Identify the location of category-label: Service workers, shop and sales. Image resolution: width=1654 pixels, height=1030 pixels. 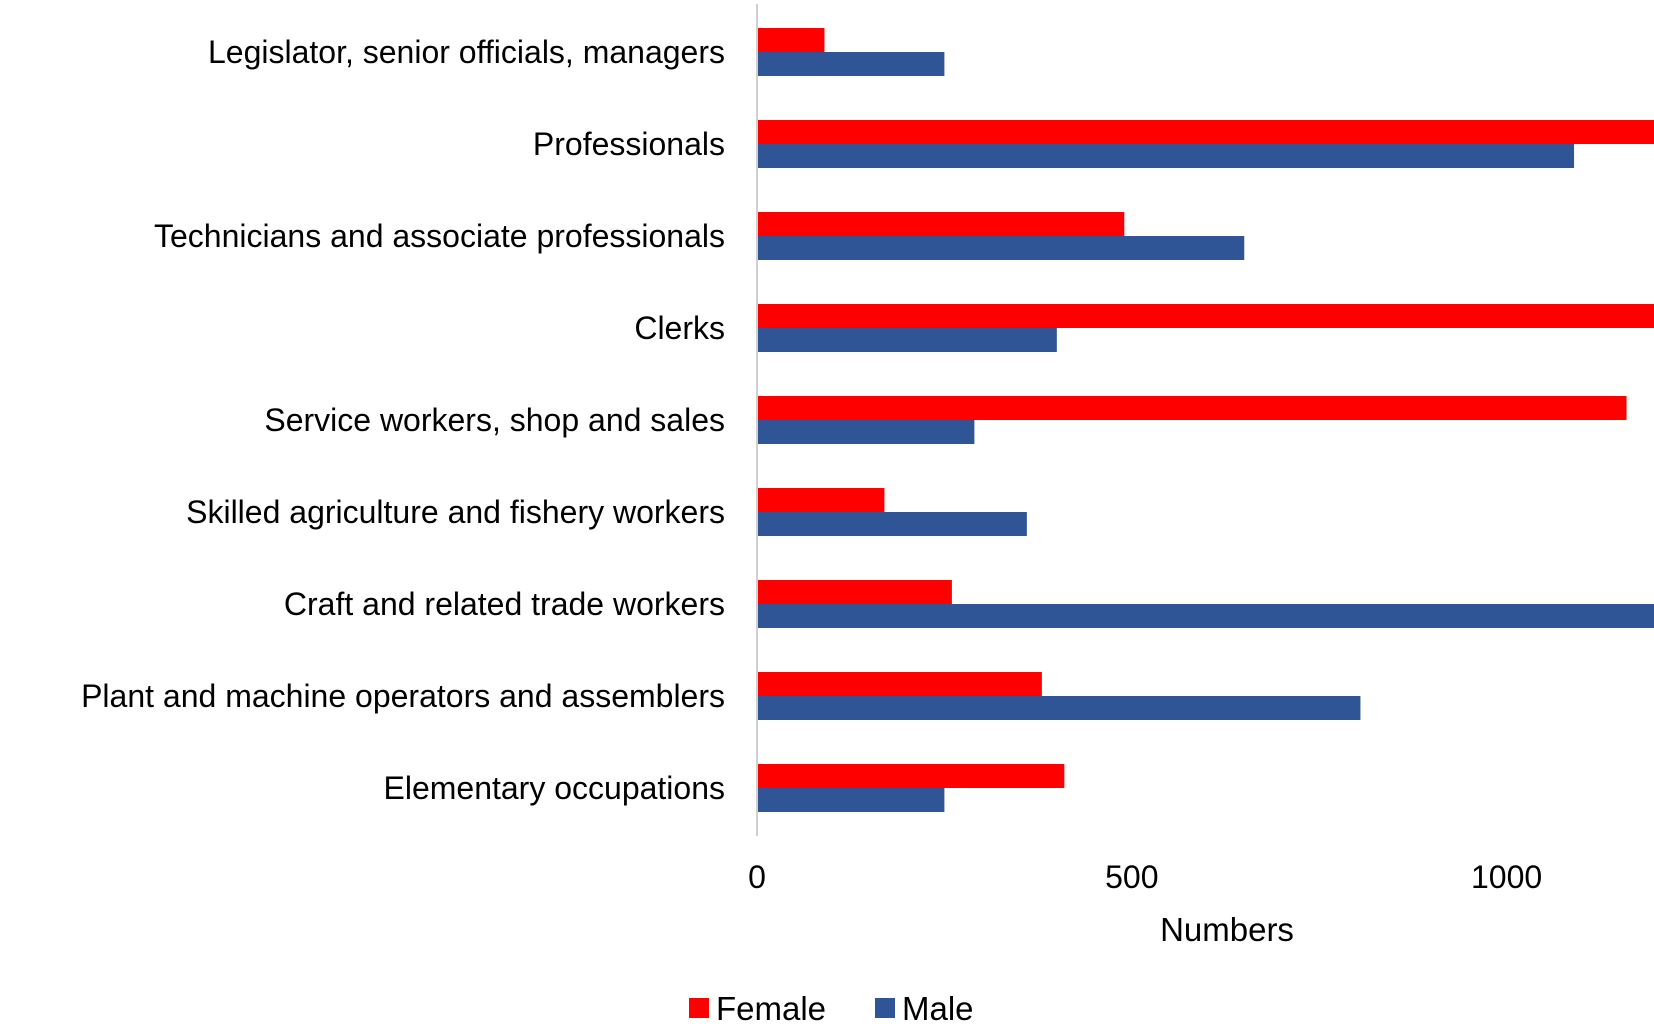
(494, 420).